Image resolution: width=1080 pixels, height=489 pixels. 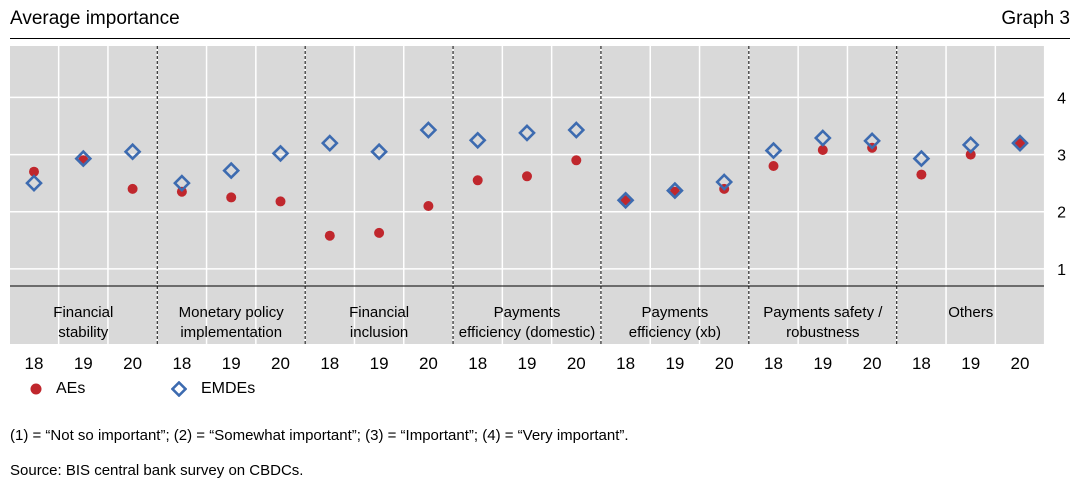 I want to click on category-label: Monetary policy, so click(x=232, y=312).